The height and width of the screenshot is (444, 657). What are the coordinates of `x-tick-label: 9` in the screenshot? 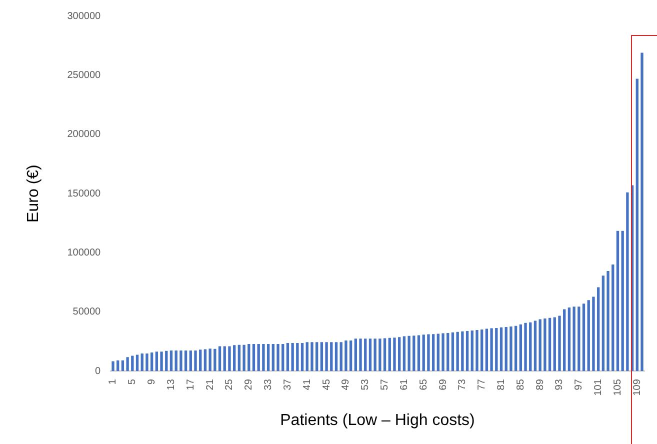 It's located at (152, 381).